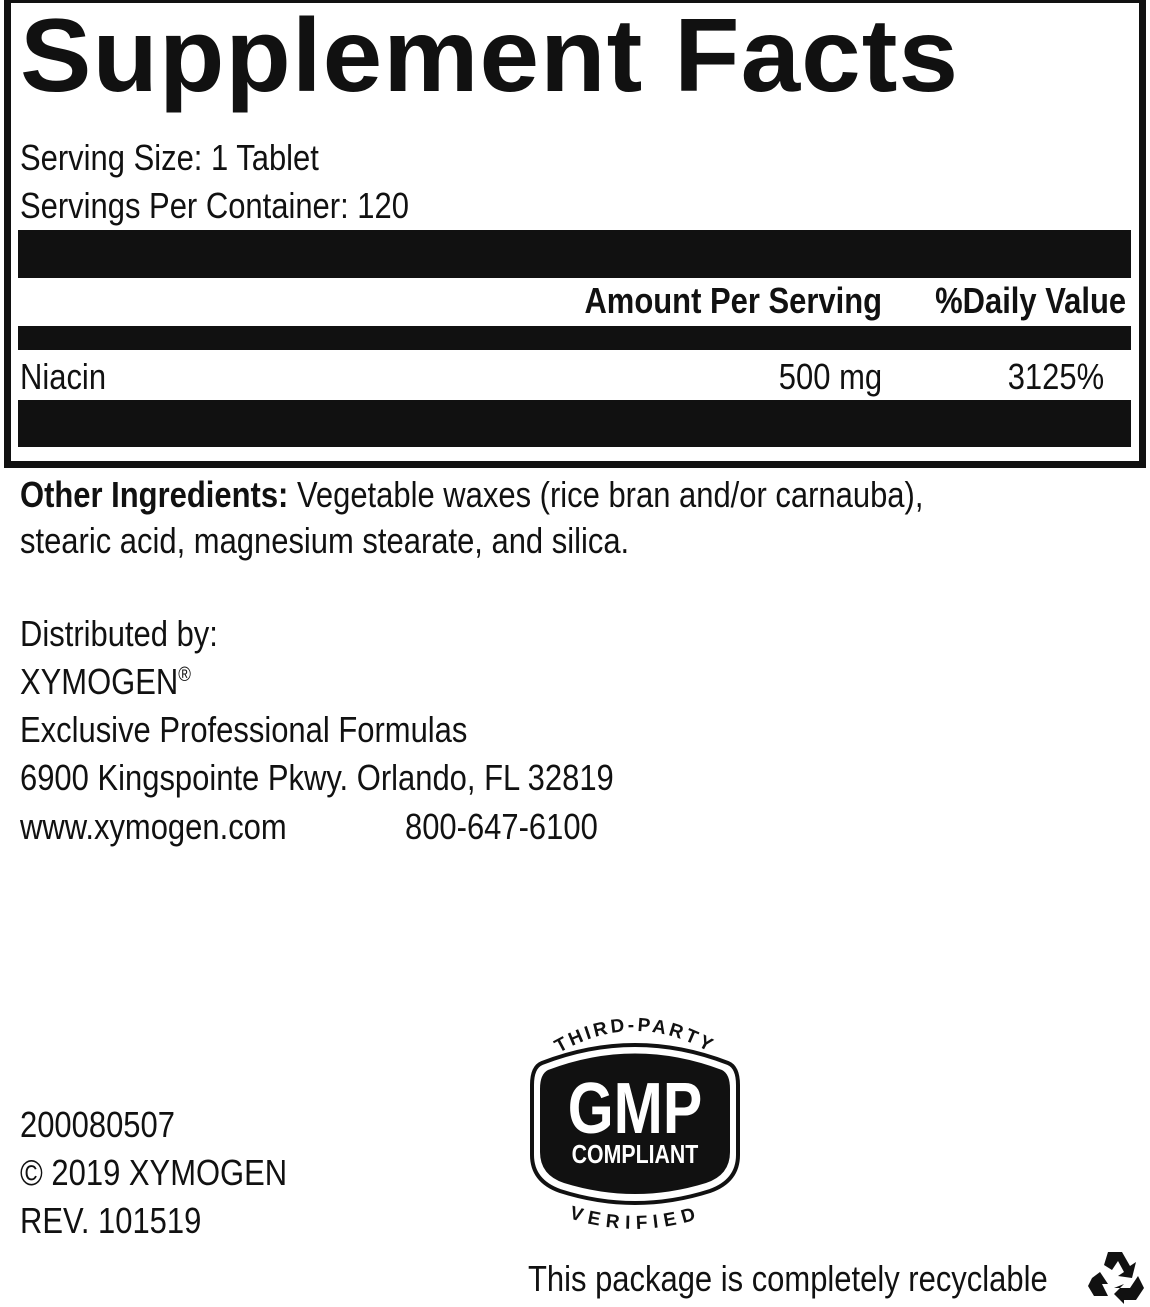  What do you see at coordinates (490, 57) in the screenshot?
I see `panel-title: Supplement Facts` at bounding box center [490, 57].